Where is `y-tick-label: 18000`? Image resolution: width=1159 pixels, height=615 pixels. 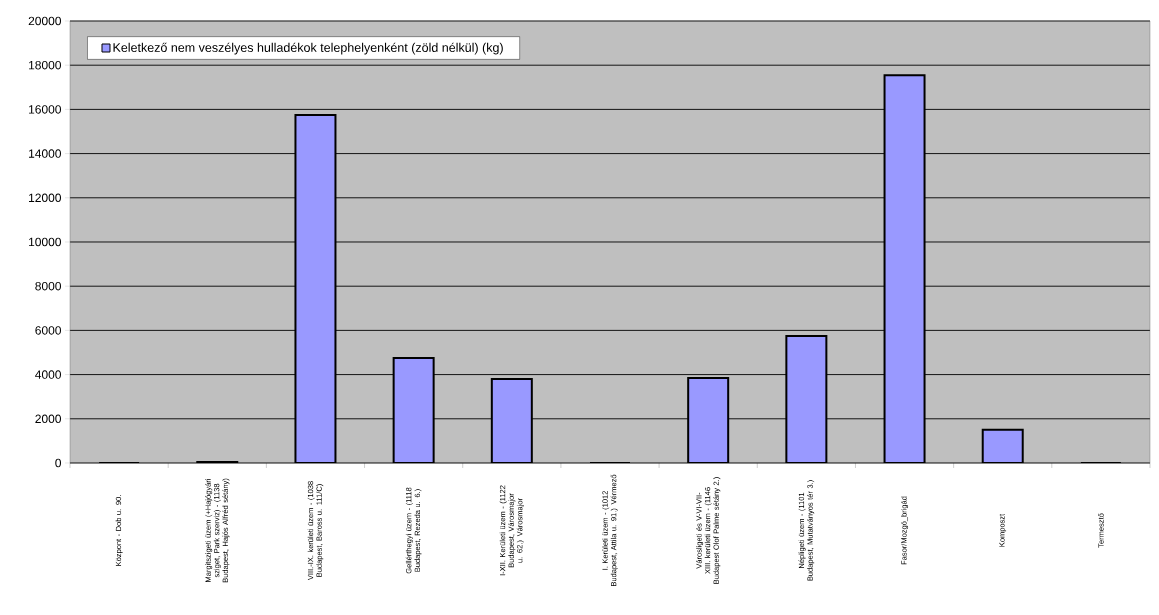
y-tick-label: 18000 is located at coordinates (45, 65).